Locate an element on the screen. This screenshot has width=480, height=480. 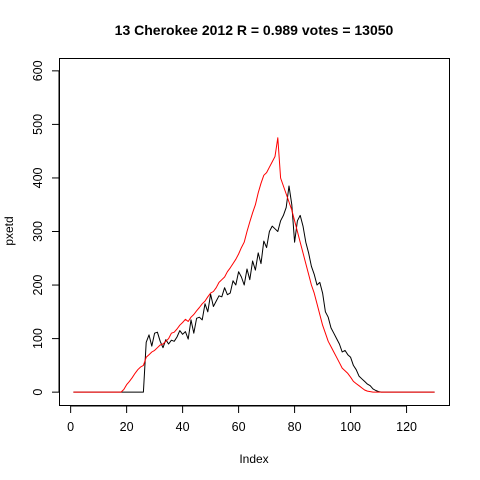
y-tick-label: 600 is located at coordinates (38, 70).